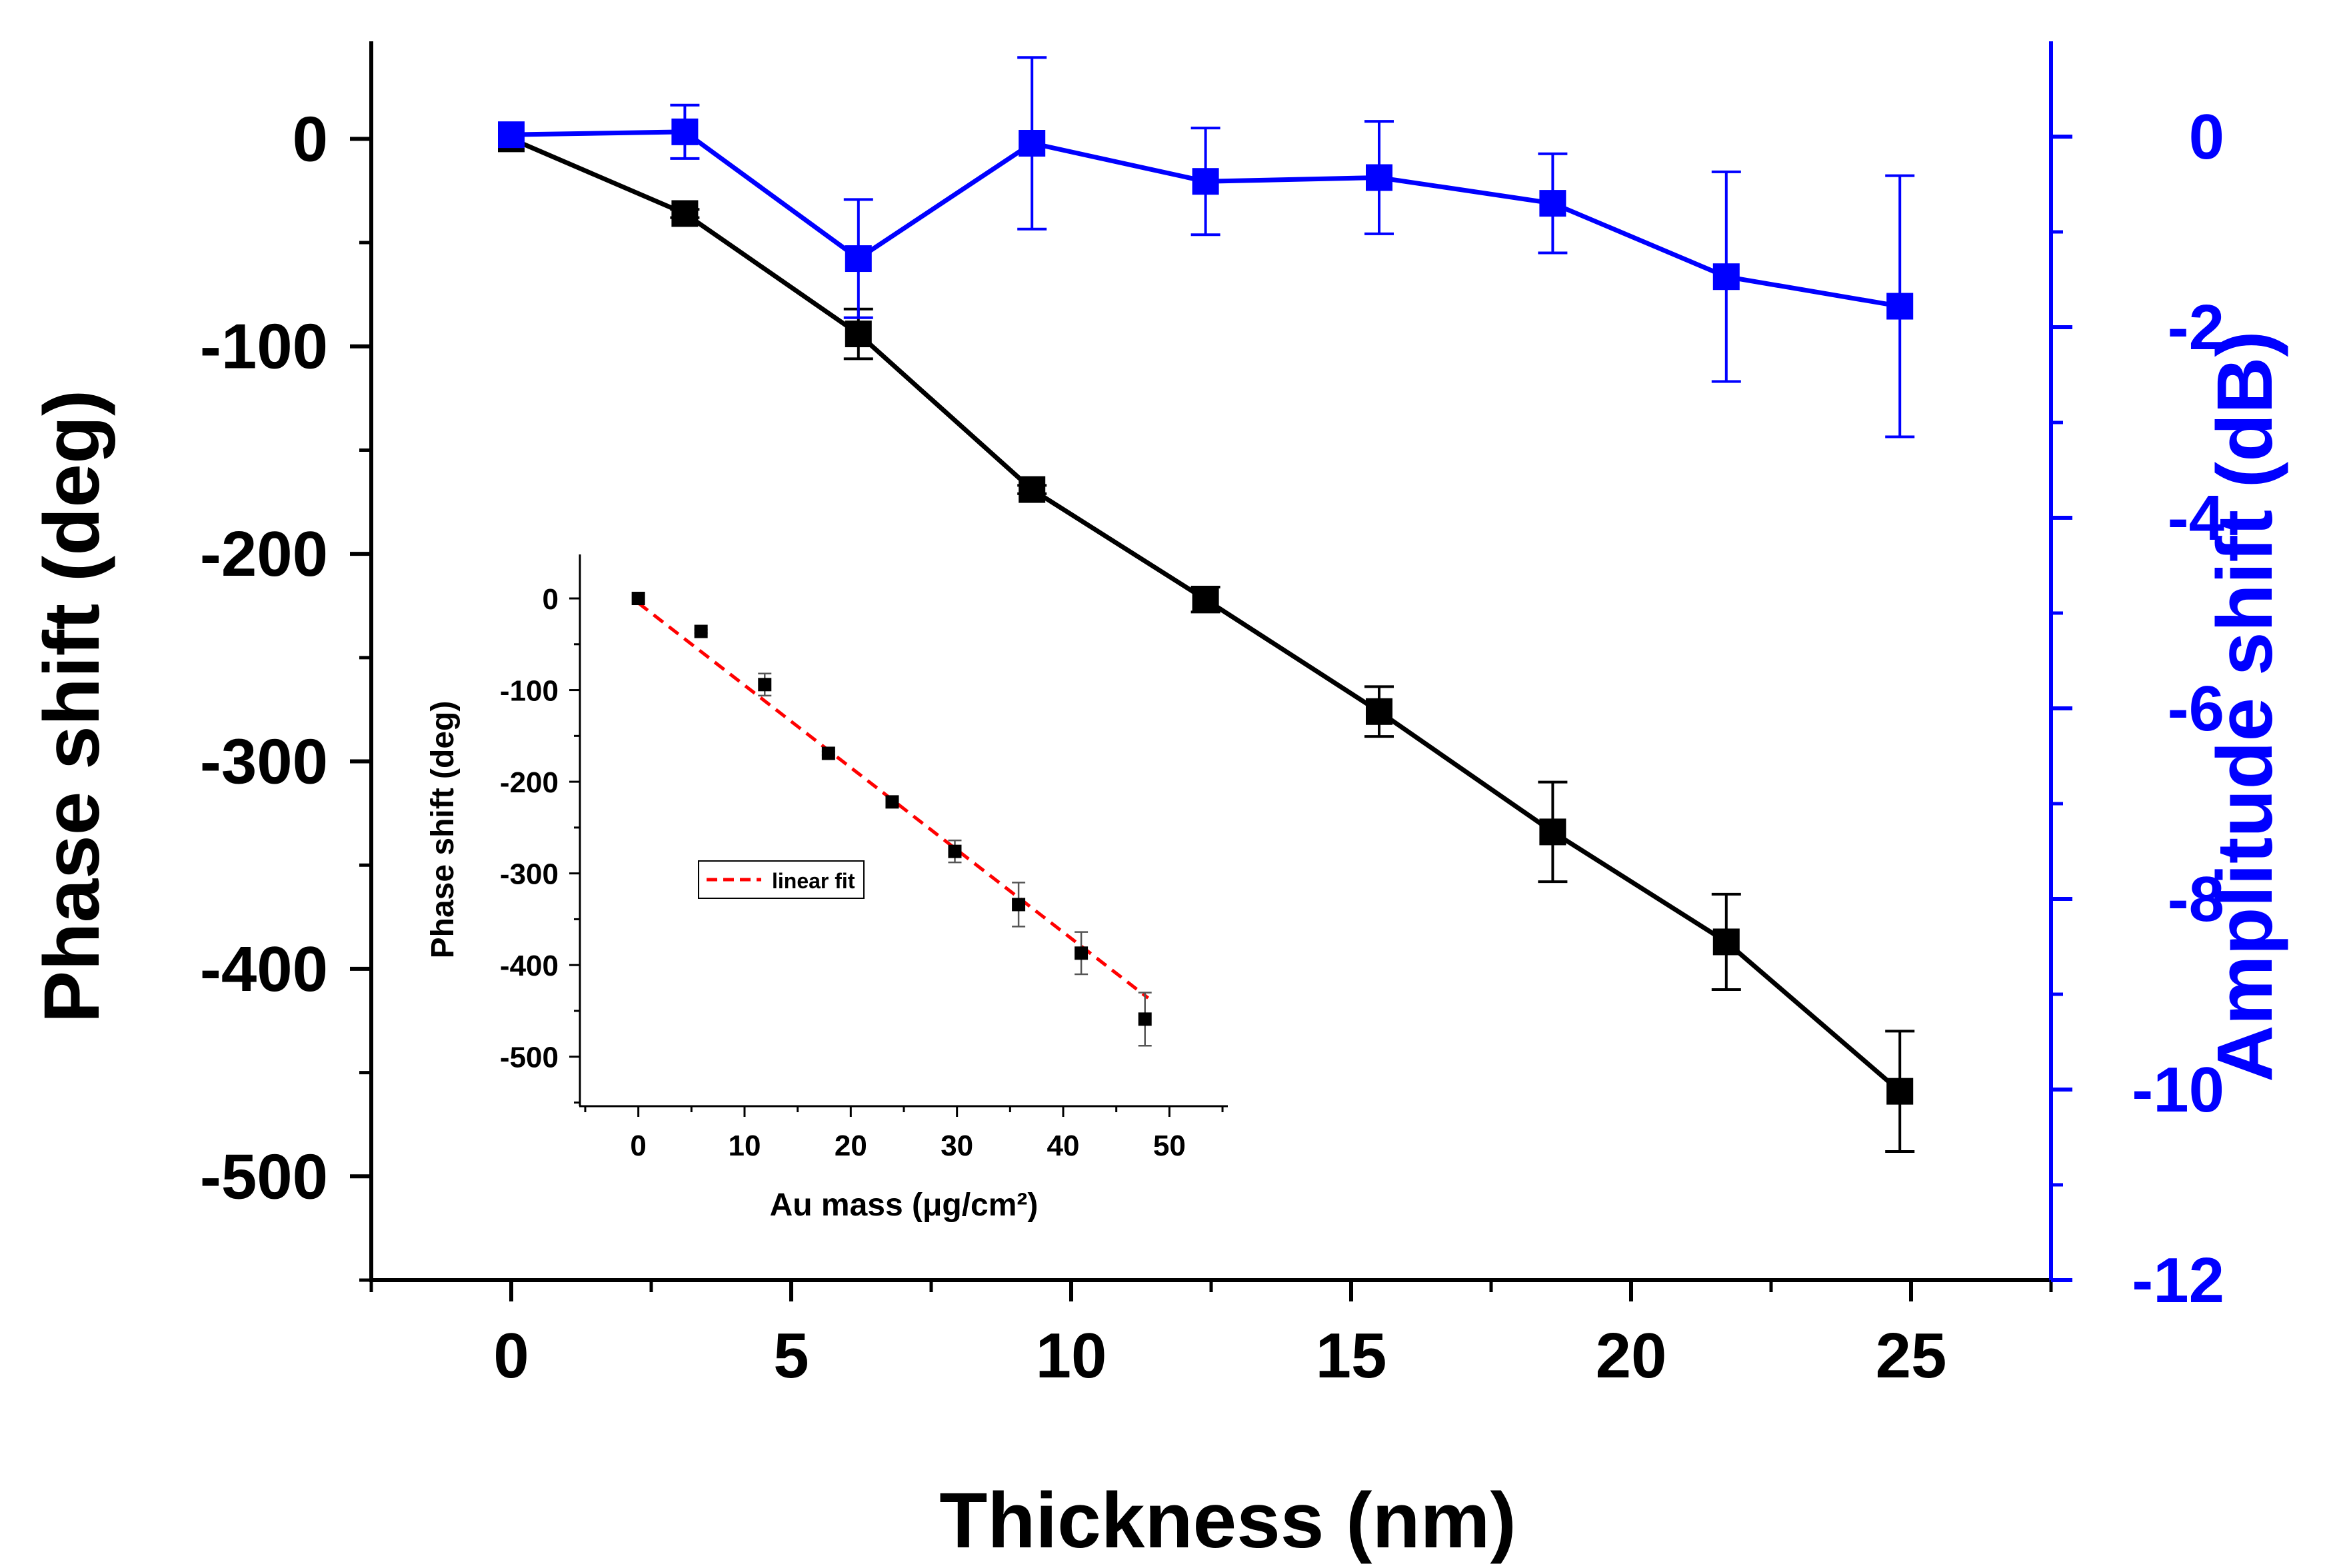 The image size is (2349, 1568). I want to click on inset-x-tick-label: 10, so click(745, 1146).